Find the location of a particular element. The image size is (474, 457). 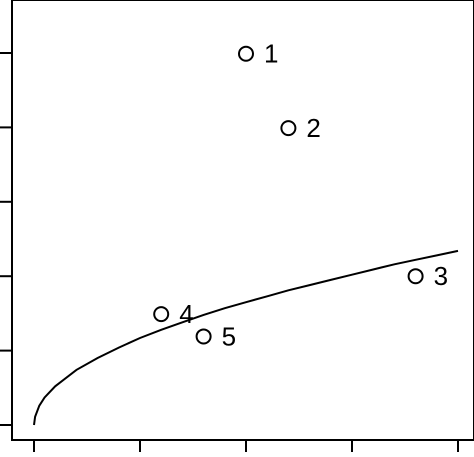

y-axis-ticks is located at coordinates (6, 239).